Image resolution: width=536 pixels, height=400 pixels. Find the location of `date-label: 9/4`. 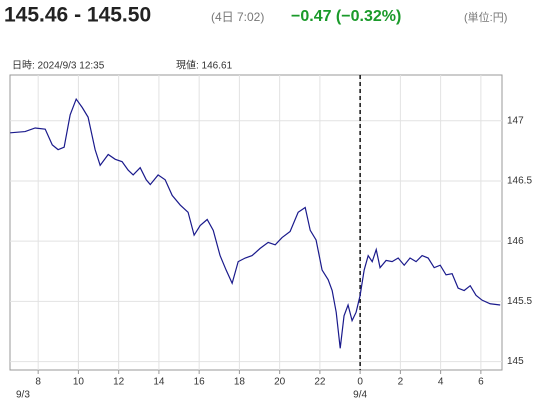

date-label: 9/4 is located at coordinates (360, 395).